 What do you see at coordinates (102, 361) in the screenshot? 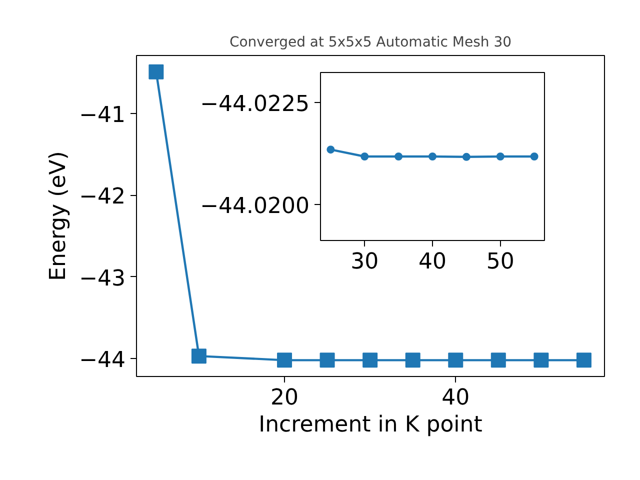
I see `y-tick-label: −44` at bounding box center [102, 361].